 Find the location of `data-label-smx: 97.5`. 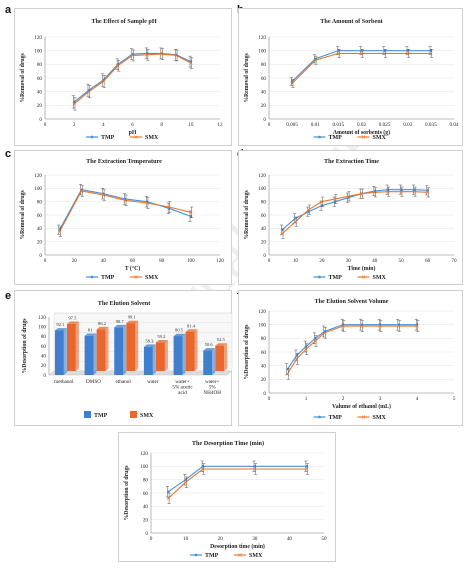

data-label-smx: 97.5 is located at coordinates (72, 317).